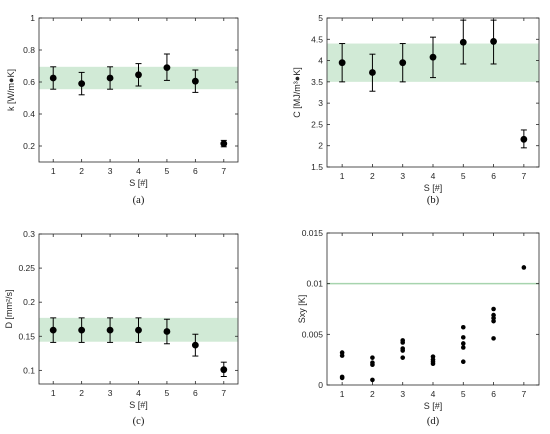 Image resolution: width=550 pixels, height=434 pixels. What do you see at coordinates (29, 370) in the screenshot?
I see `y-tick-label: 0.1` at bounding box center [29, 370].